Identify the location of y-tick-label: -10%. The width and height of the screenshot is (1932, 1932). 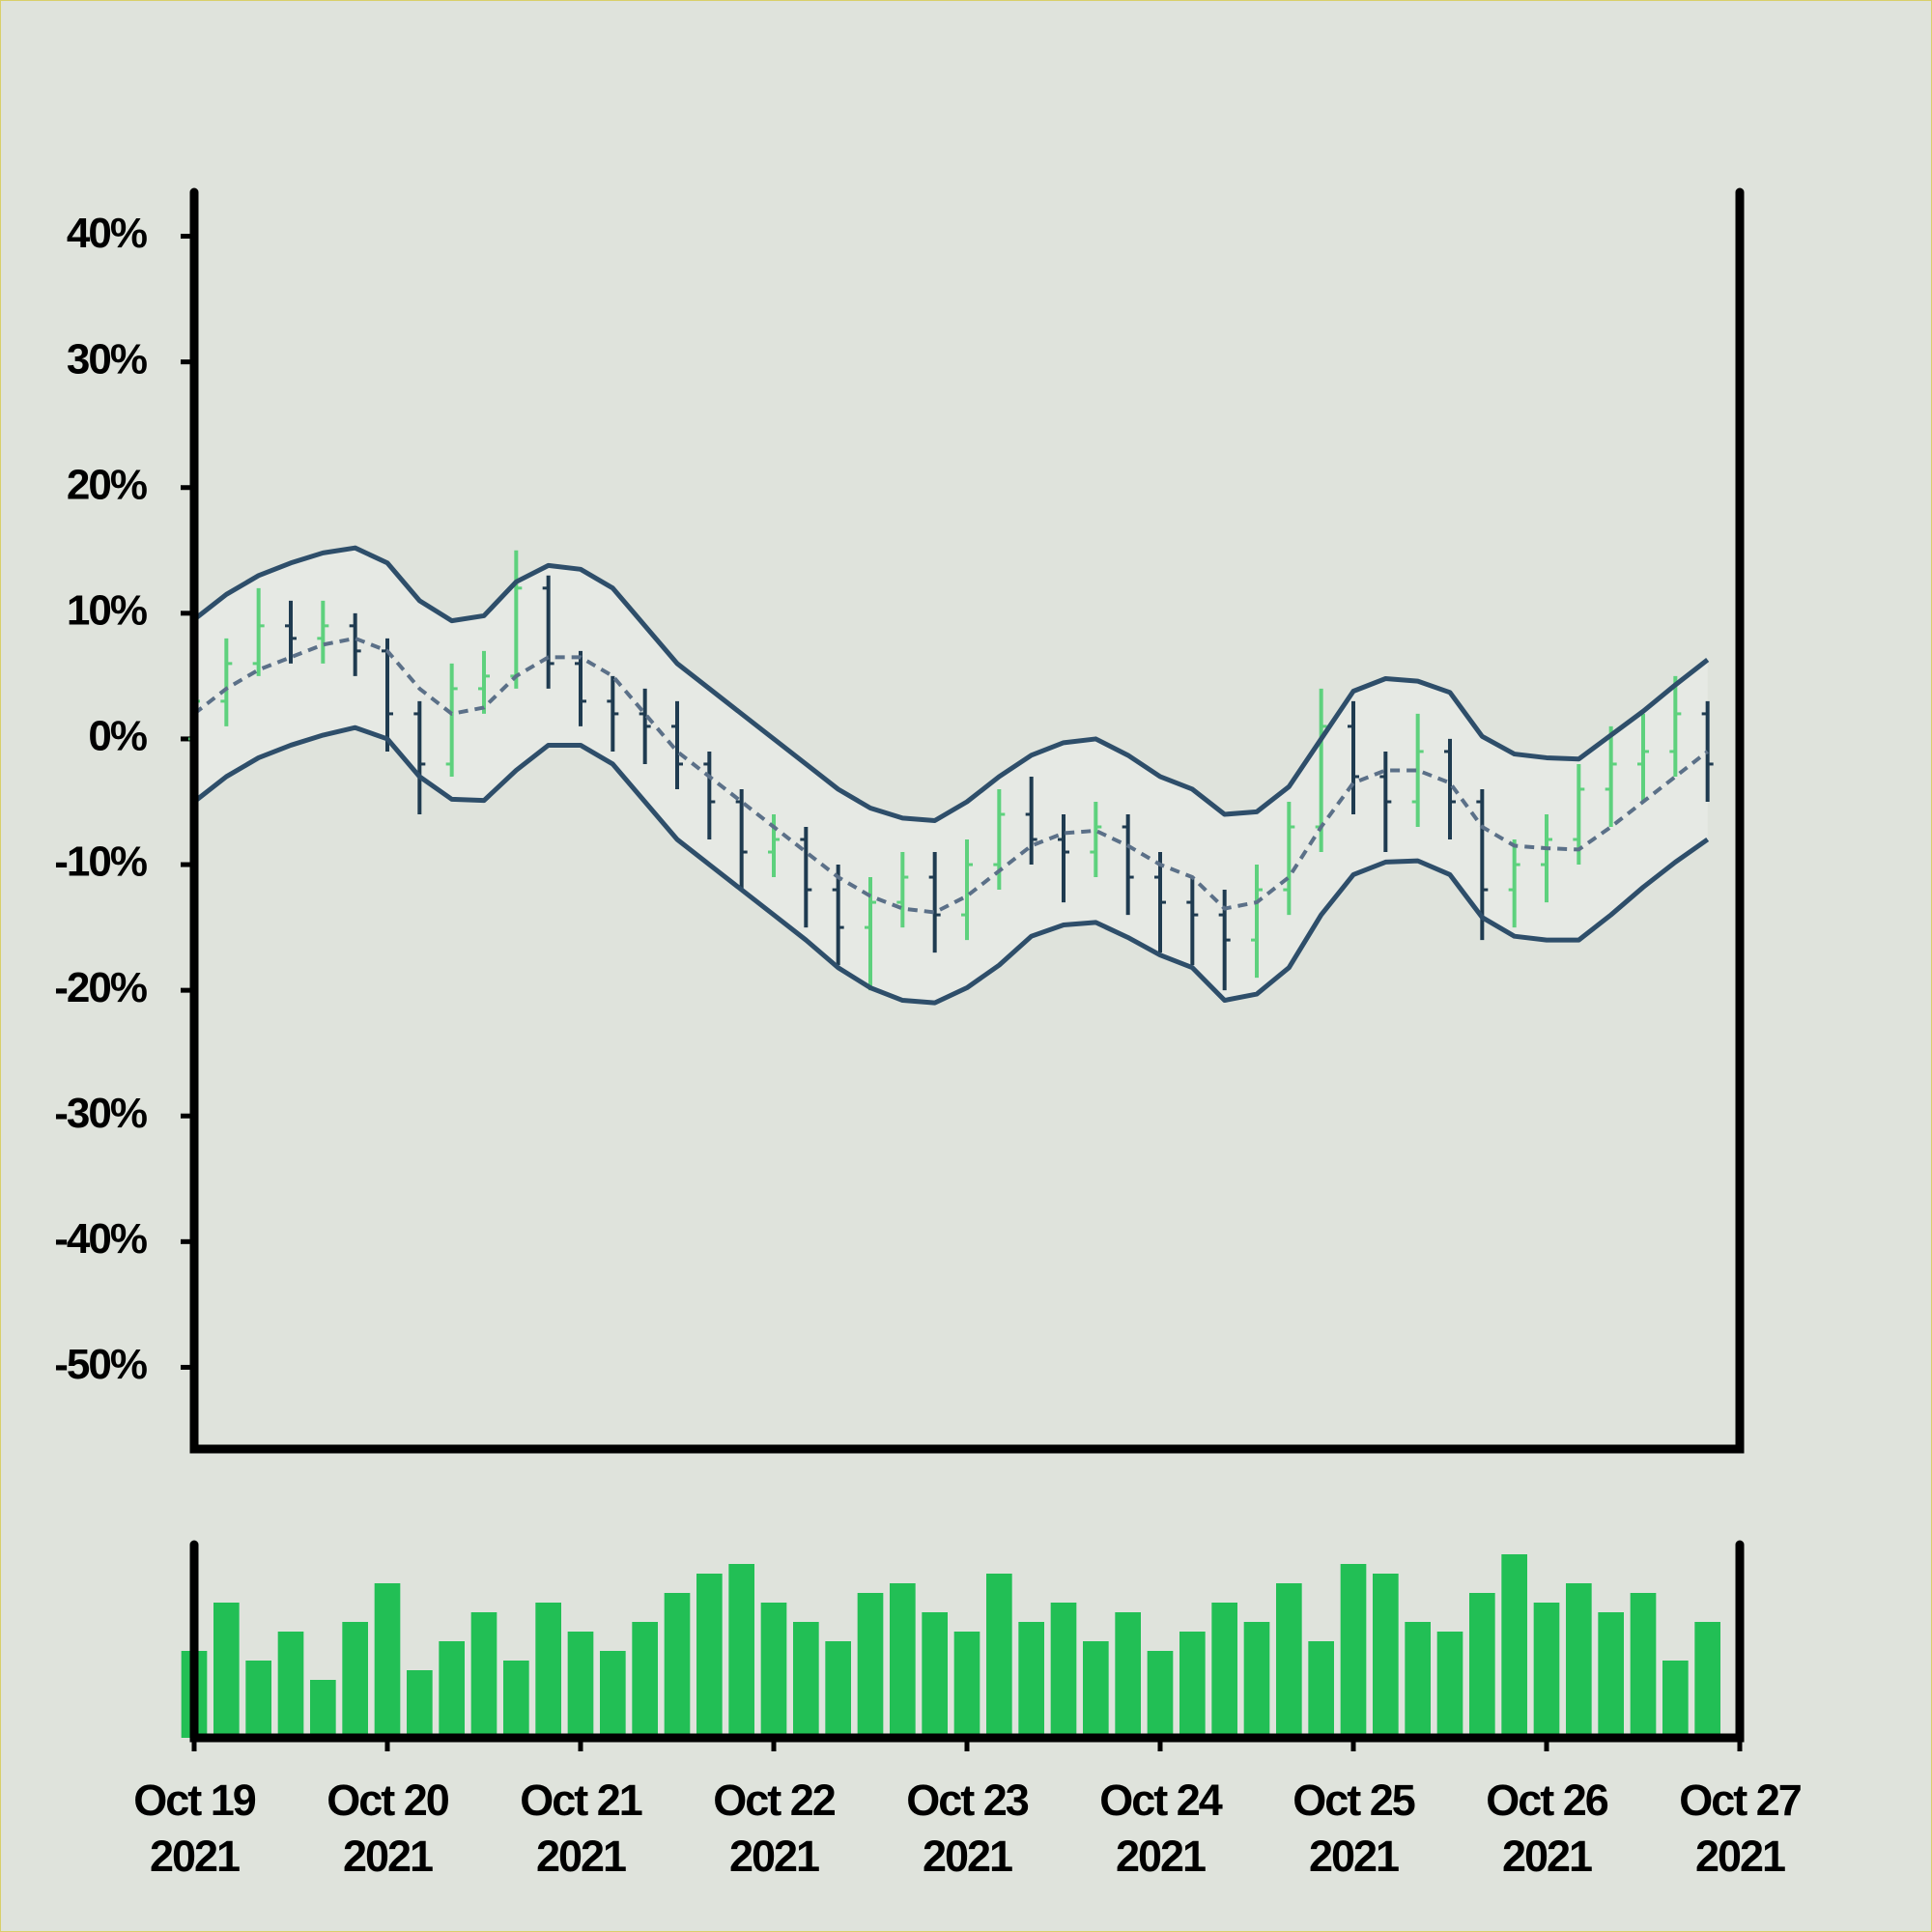
(100, 862).